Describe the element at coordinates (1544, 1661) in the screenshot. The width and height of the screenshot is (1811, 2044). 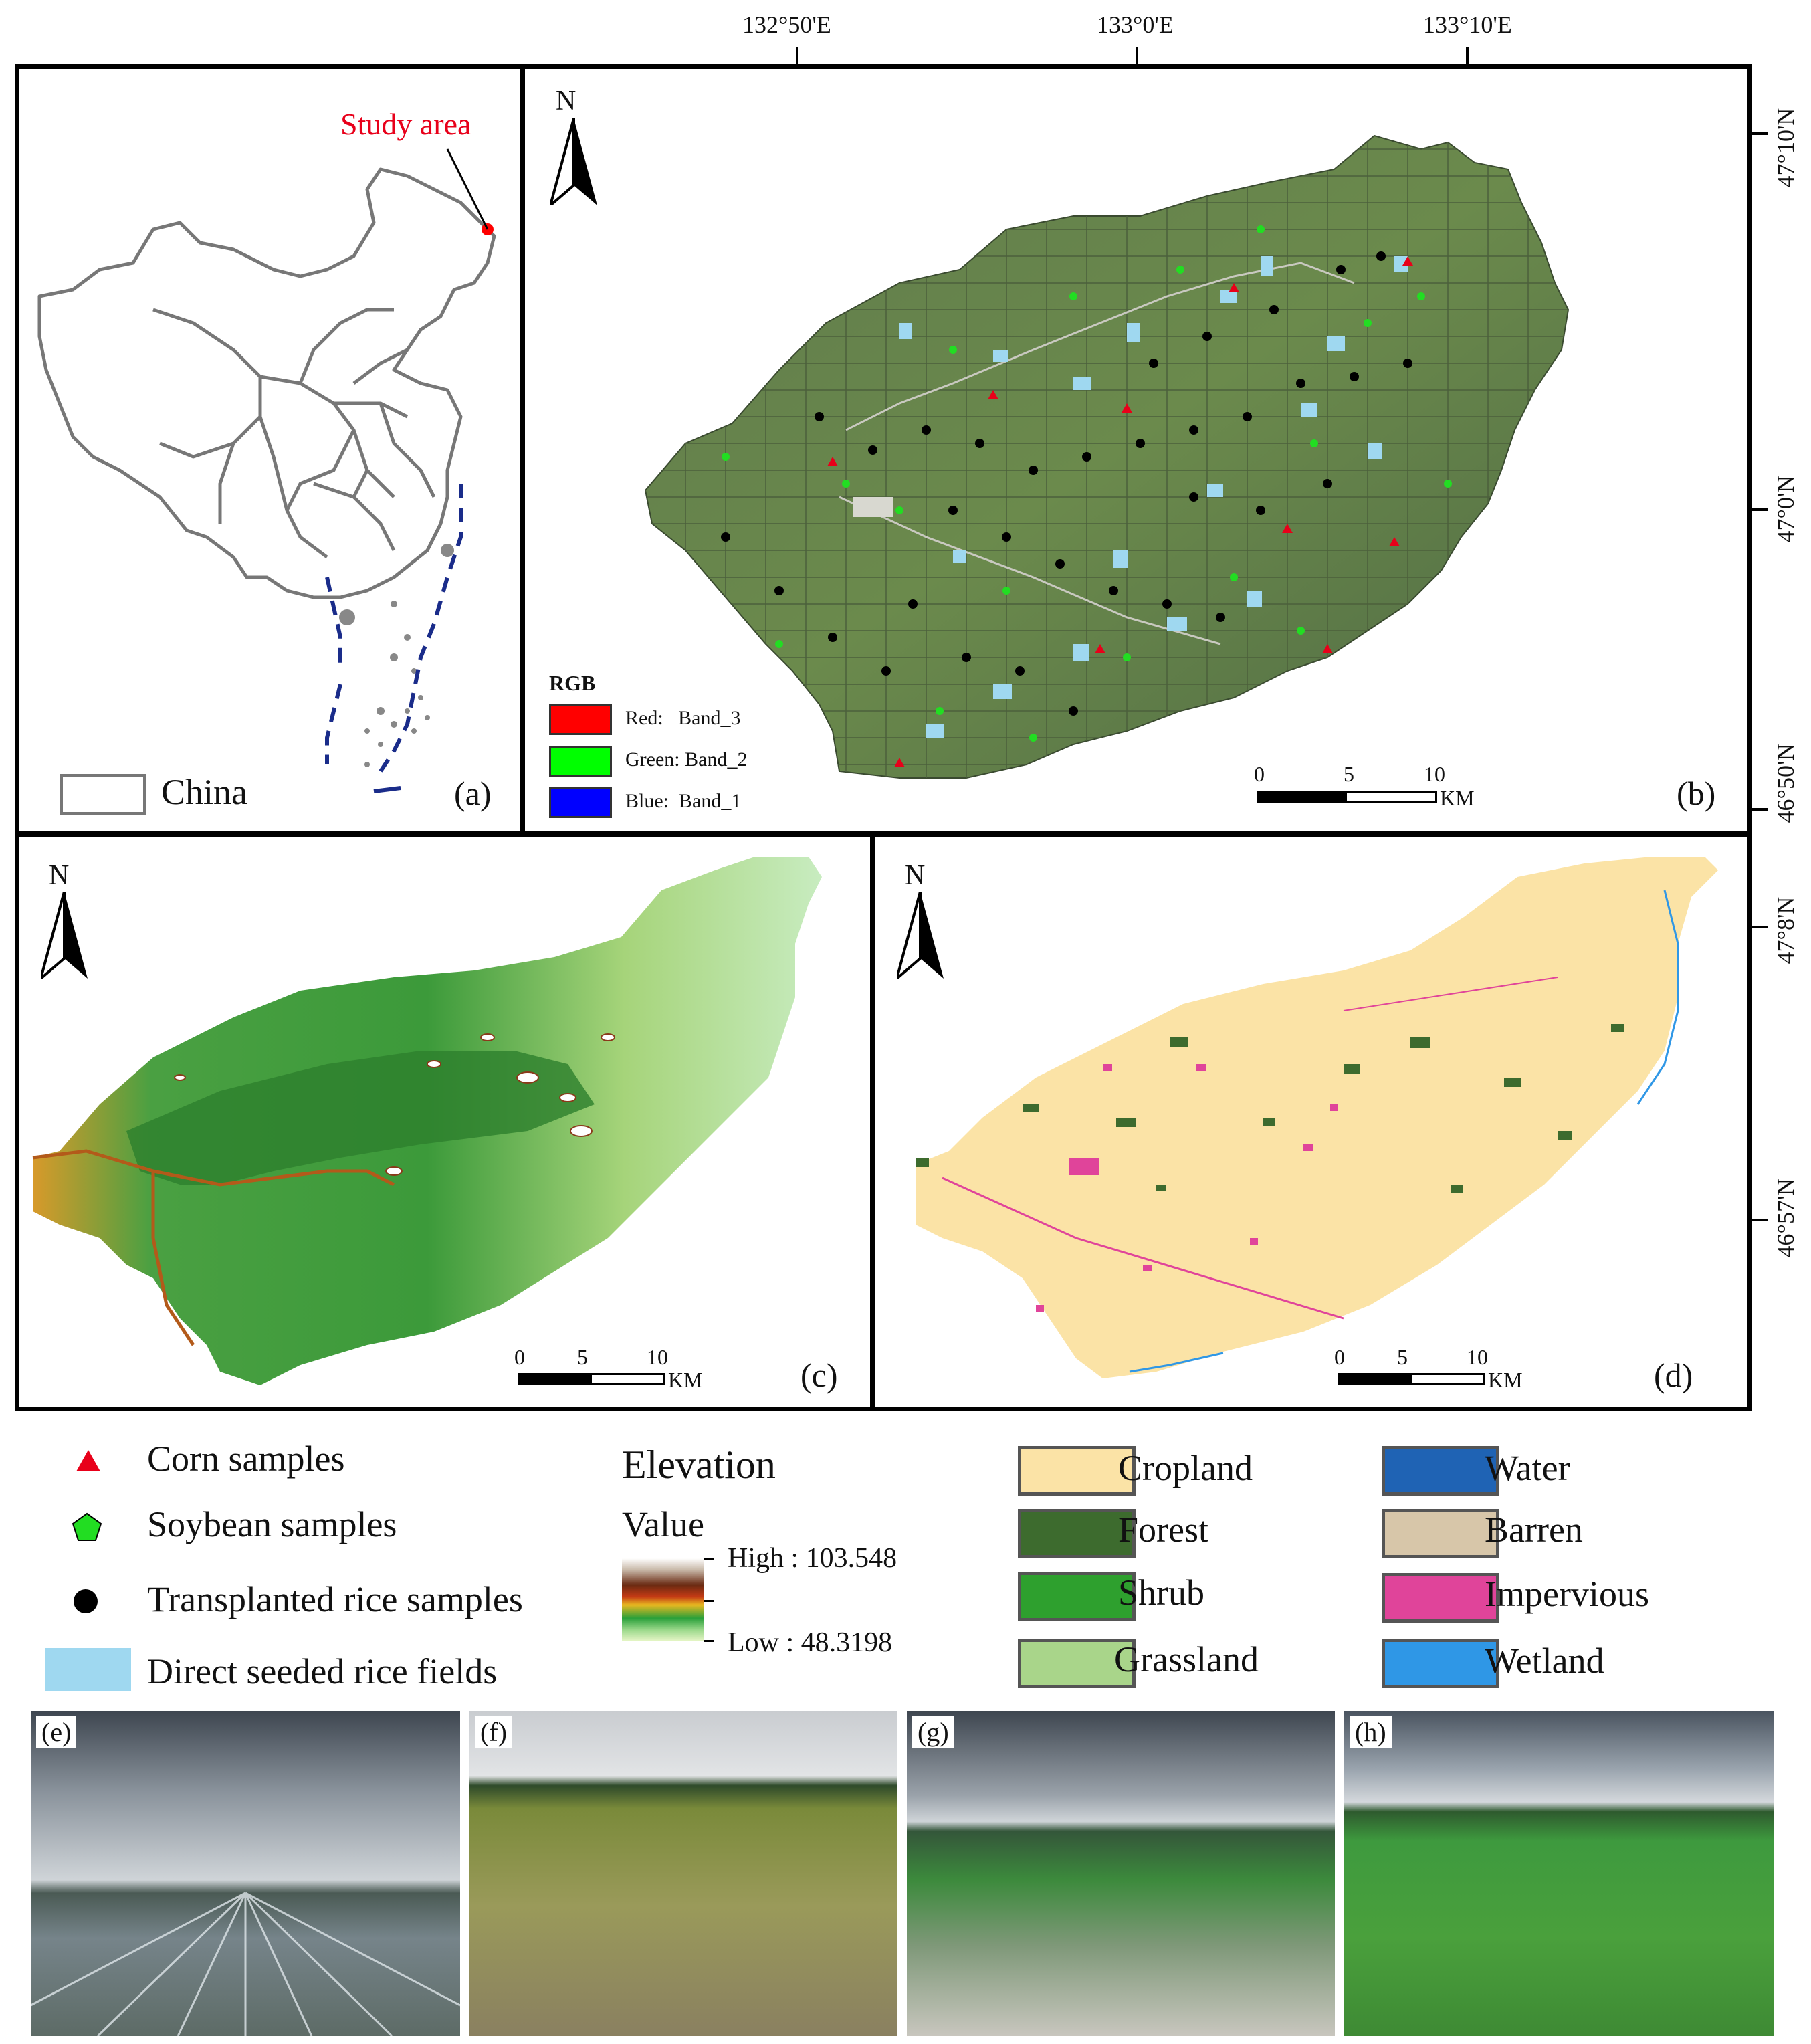
I see `landcover-wetland-label: Wetland` at that location.